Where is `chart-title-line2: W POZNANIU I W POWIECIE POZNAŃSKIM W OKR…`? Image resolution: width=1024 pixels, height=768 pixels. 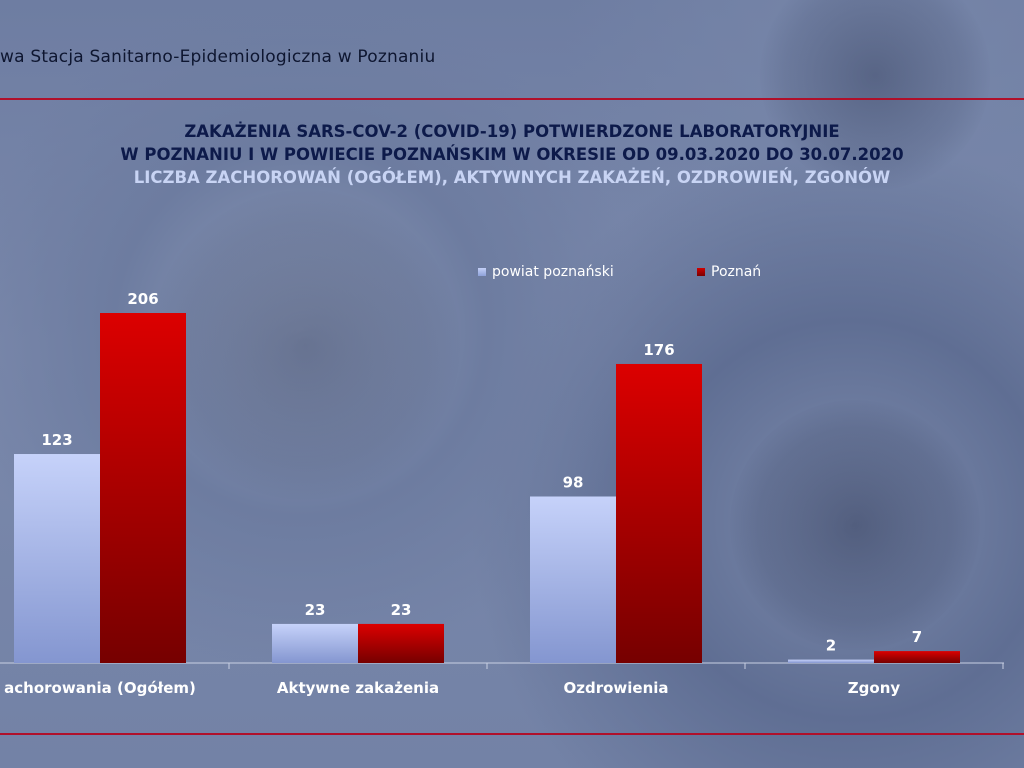 chart-title-line2: W POZNANIU I W POWIECIE POZNAŃSKIM W OKR… is located at coordinates (512, 154).